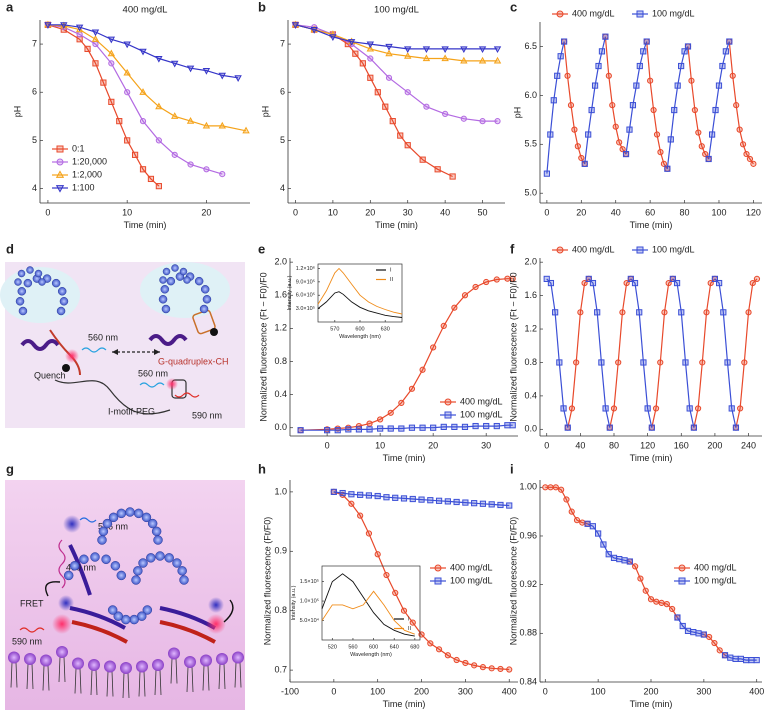 This screenshot has height=714, width=771. I want to click on y-axis-label: Normalized fluorescence (Ft − F0)/F0, so click(513, 346).